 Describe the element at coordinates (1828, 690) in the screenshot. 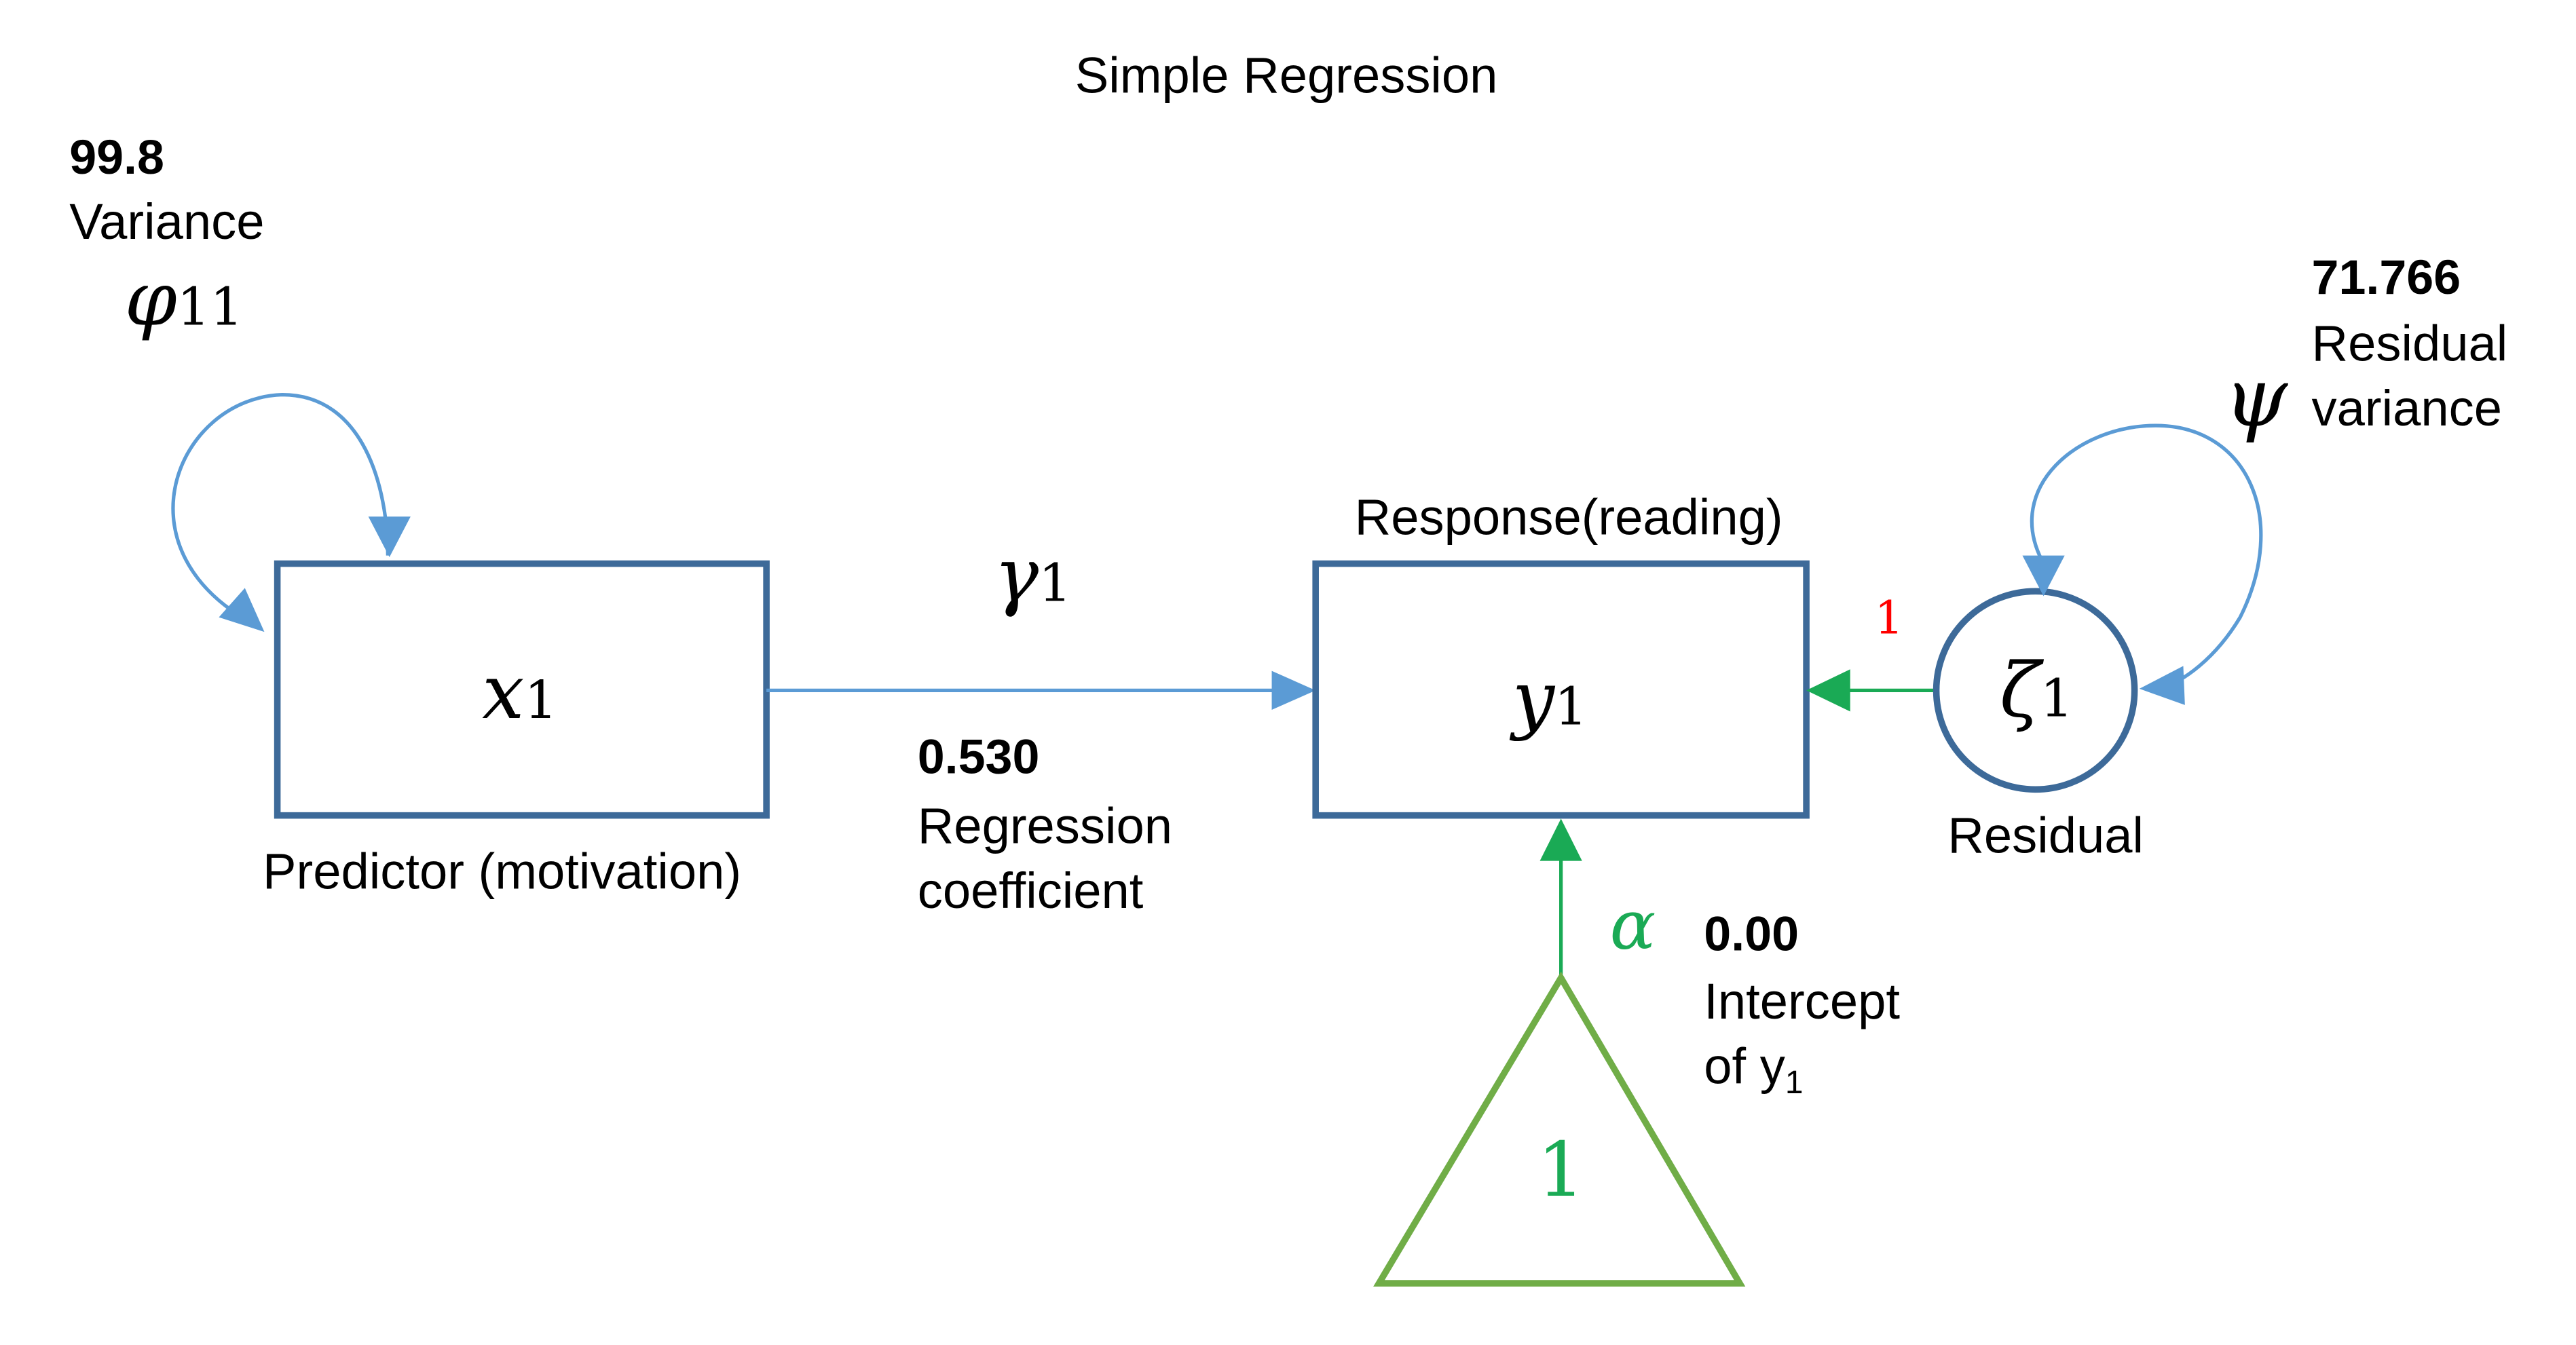

I see `residual-arrowhead` at that location.